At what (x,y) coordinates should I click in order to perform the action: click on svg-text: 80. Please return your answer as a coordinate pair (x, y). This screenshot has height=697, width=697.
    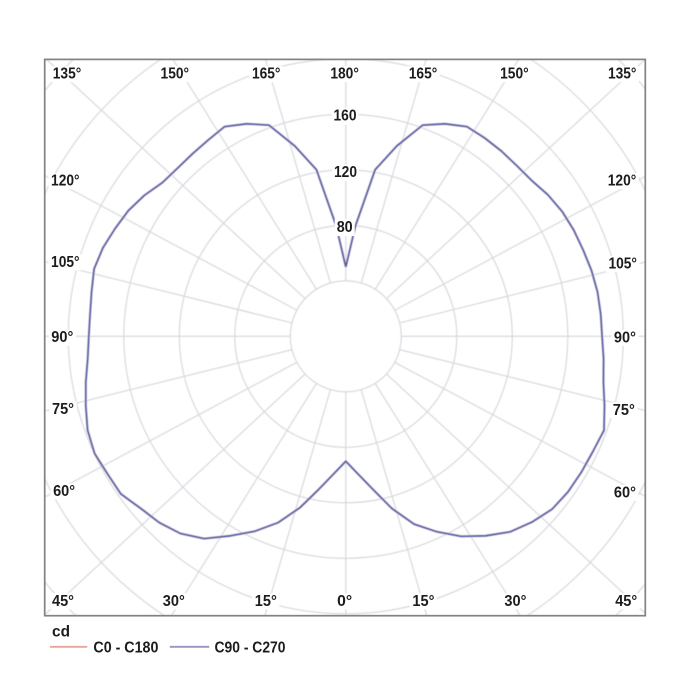
    Looking at the image, I should click on (345, 227).